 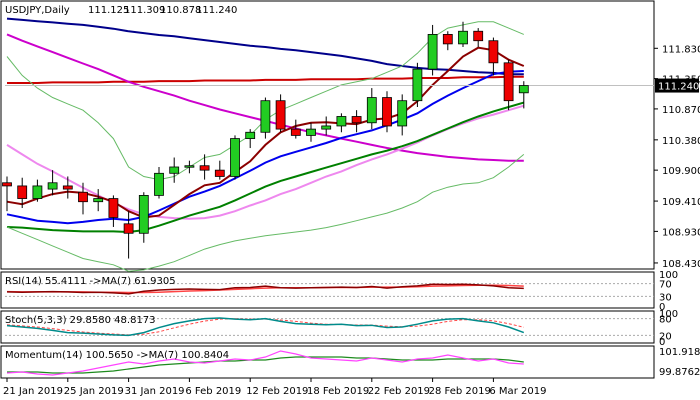 What do you see at coordinates (338, 391) in the screenshot?
I see `x-tick-label: 18 Feb 2019` at bounding box center [338, 391].